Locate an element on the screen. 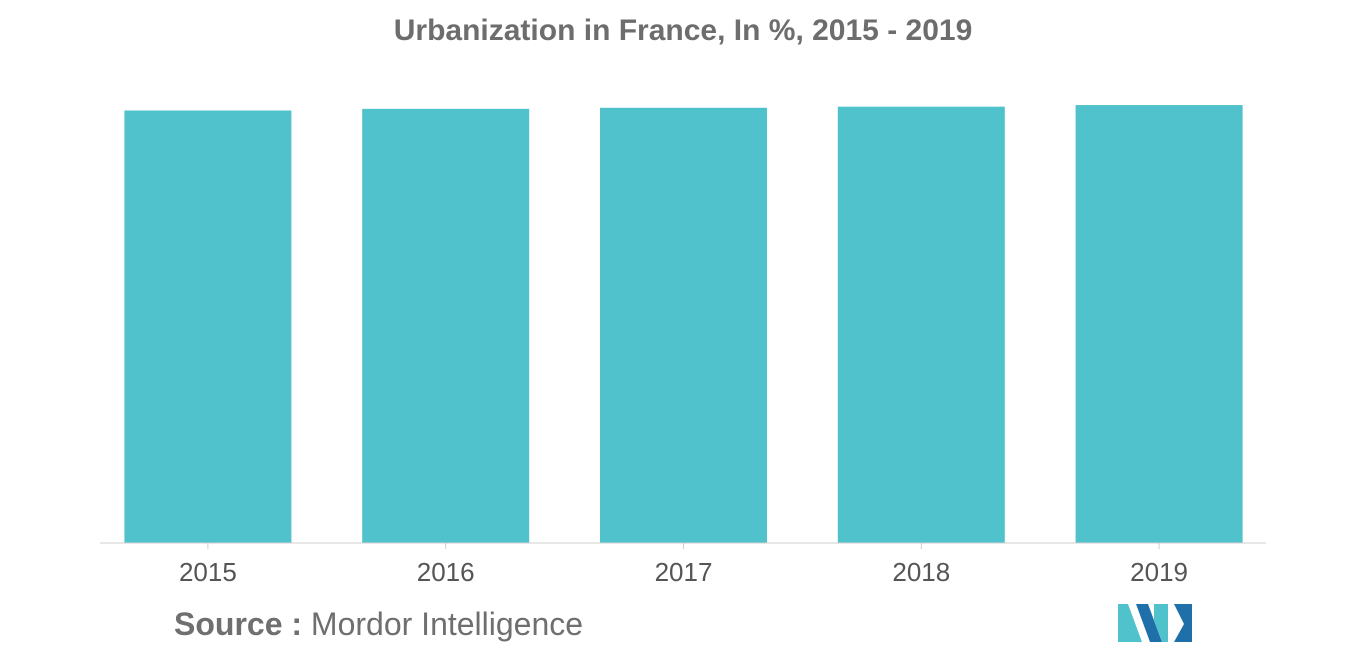 The height and width of the screenshot is (655, 1366). source-prefix: Source : is located at coordinates (238, 624).